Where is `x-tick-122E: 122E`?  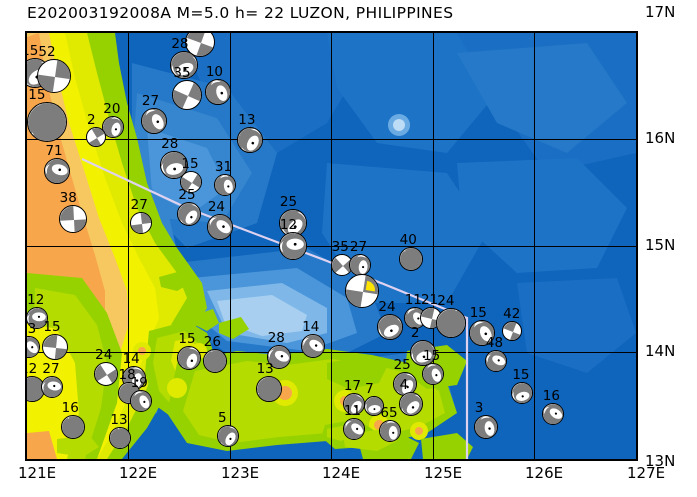
x-tick-122E: 122E is located at coordinates (138, 473).